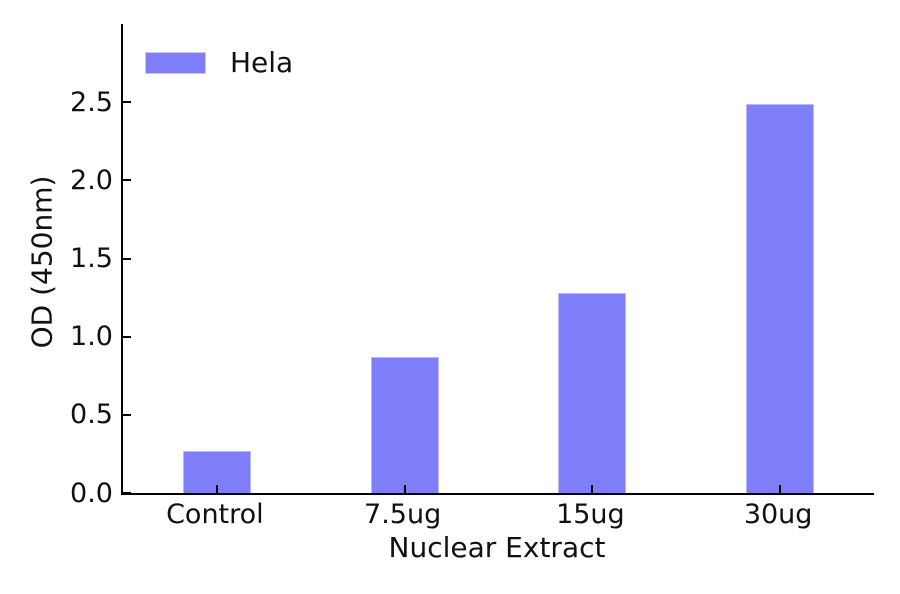  I want to click on y-tick-label: 1.0, so click(91, 337).